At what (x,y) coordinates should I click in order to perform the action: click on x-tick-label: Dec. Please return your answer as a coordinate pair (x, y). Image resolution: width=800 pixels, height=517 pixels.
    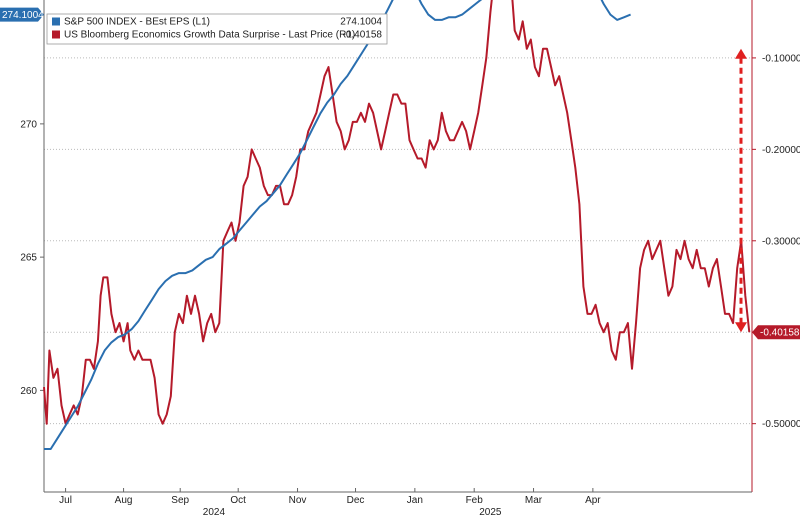
    Looking at the image, I should click on (356, 500).